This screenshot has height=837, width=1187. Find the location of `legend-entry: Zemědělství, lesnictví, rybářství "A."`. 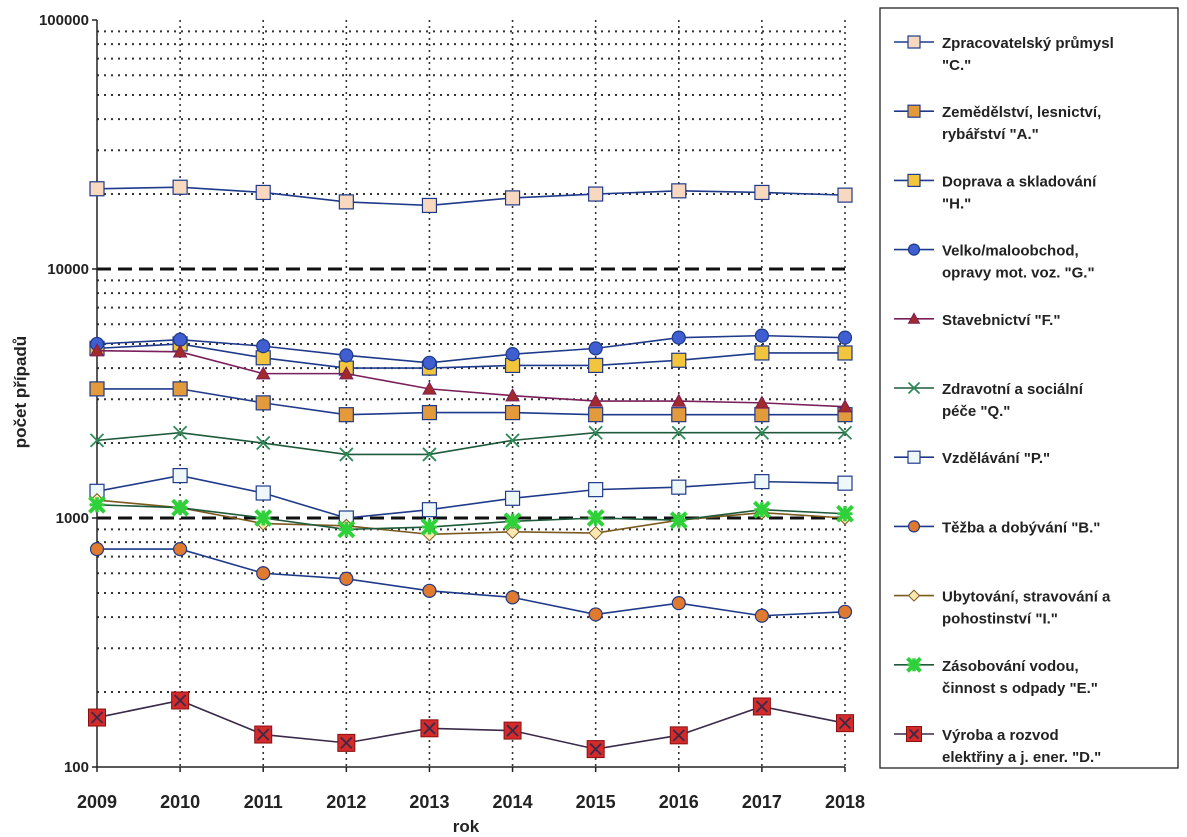

legend-entry: Zemědělství, lesnictví, rybářství "A." is located at coordinates (997, 123).